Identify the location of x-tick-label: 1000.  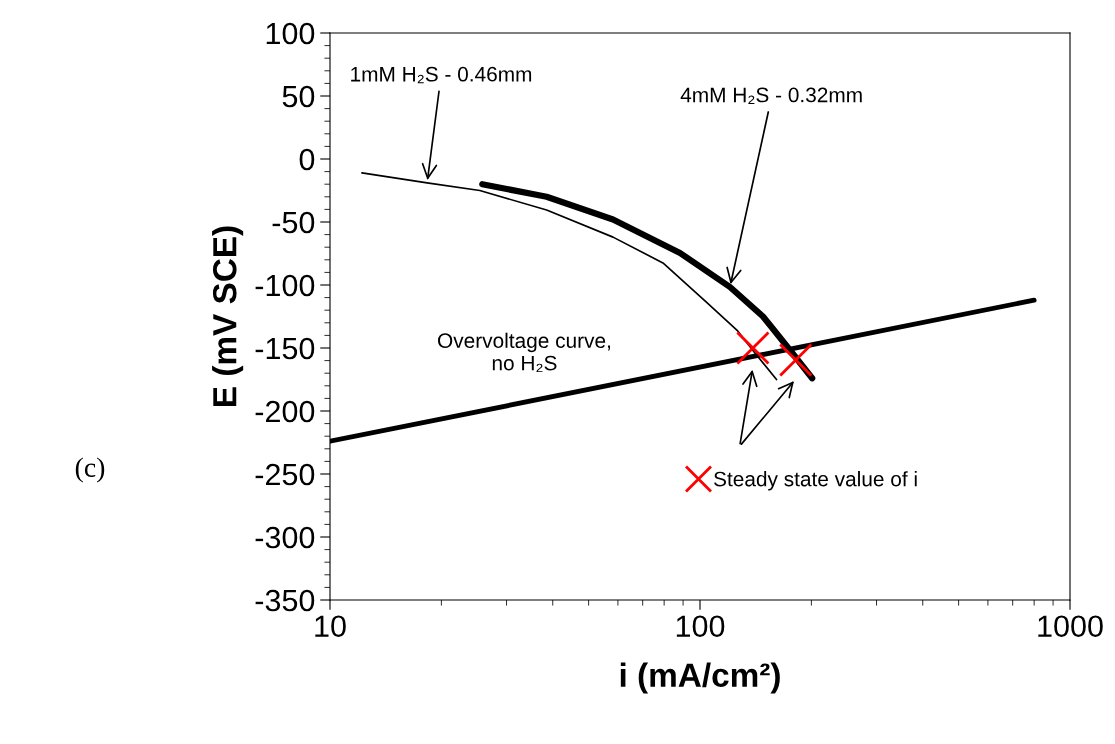
(1070, 626).